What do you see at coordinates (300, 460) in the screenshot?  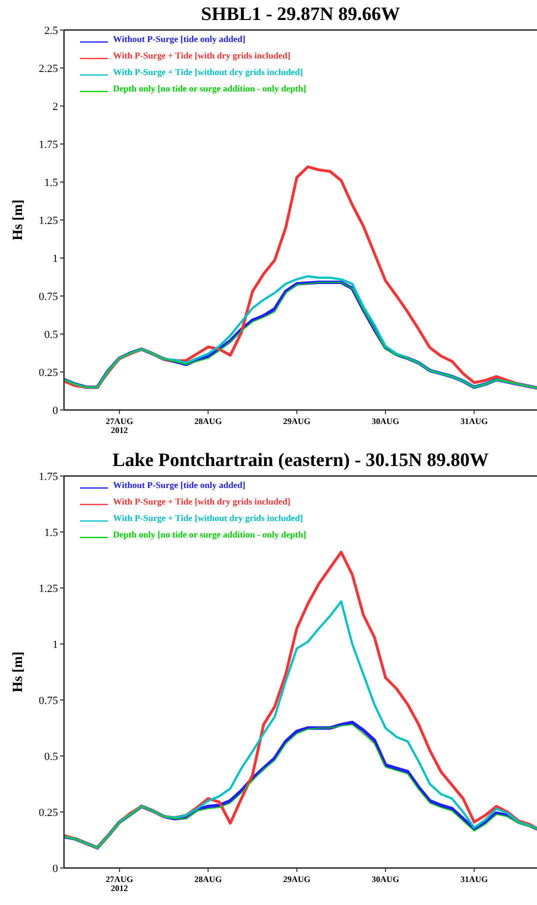 I see `chart-title: Lake Pontchartrain (eastern) - 30.15N 89.80W` at bounding box center [300, 460].